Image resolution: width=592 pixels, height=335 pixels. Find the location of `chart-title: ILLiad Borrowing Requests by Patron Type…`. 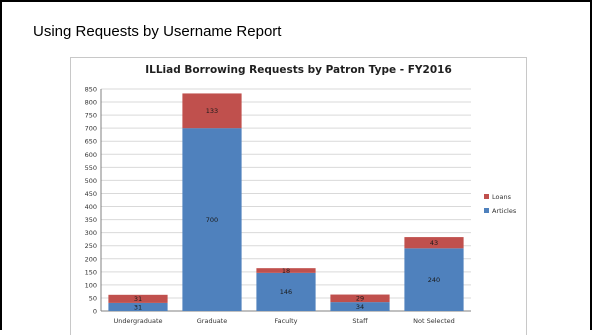

chart-title: ILLiad Borrowing Requests by Patron Type… is located at coordinates (298, 70).